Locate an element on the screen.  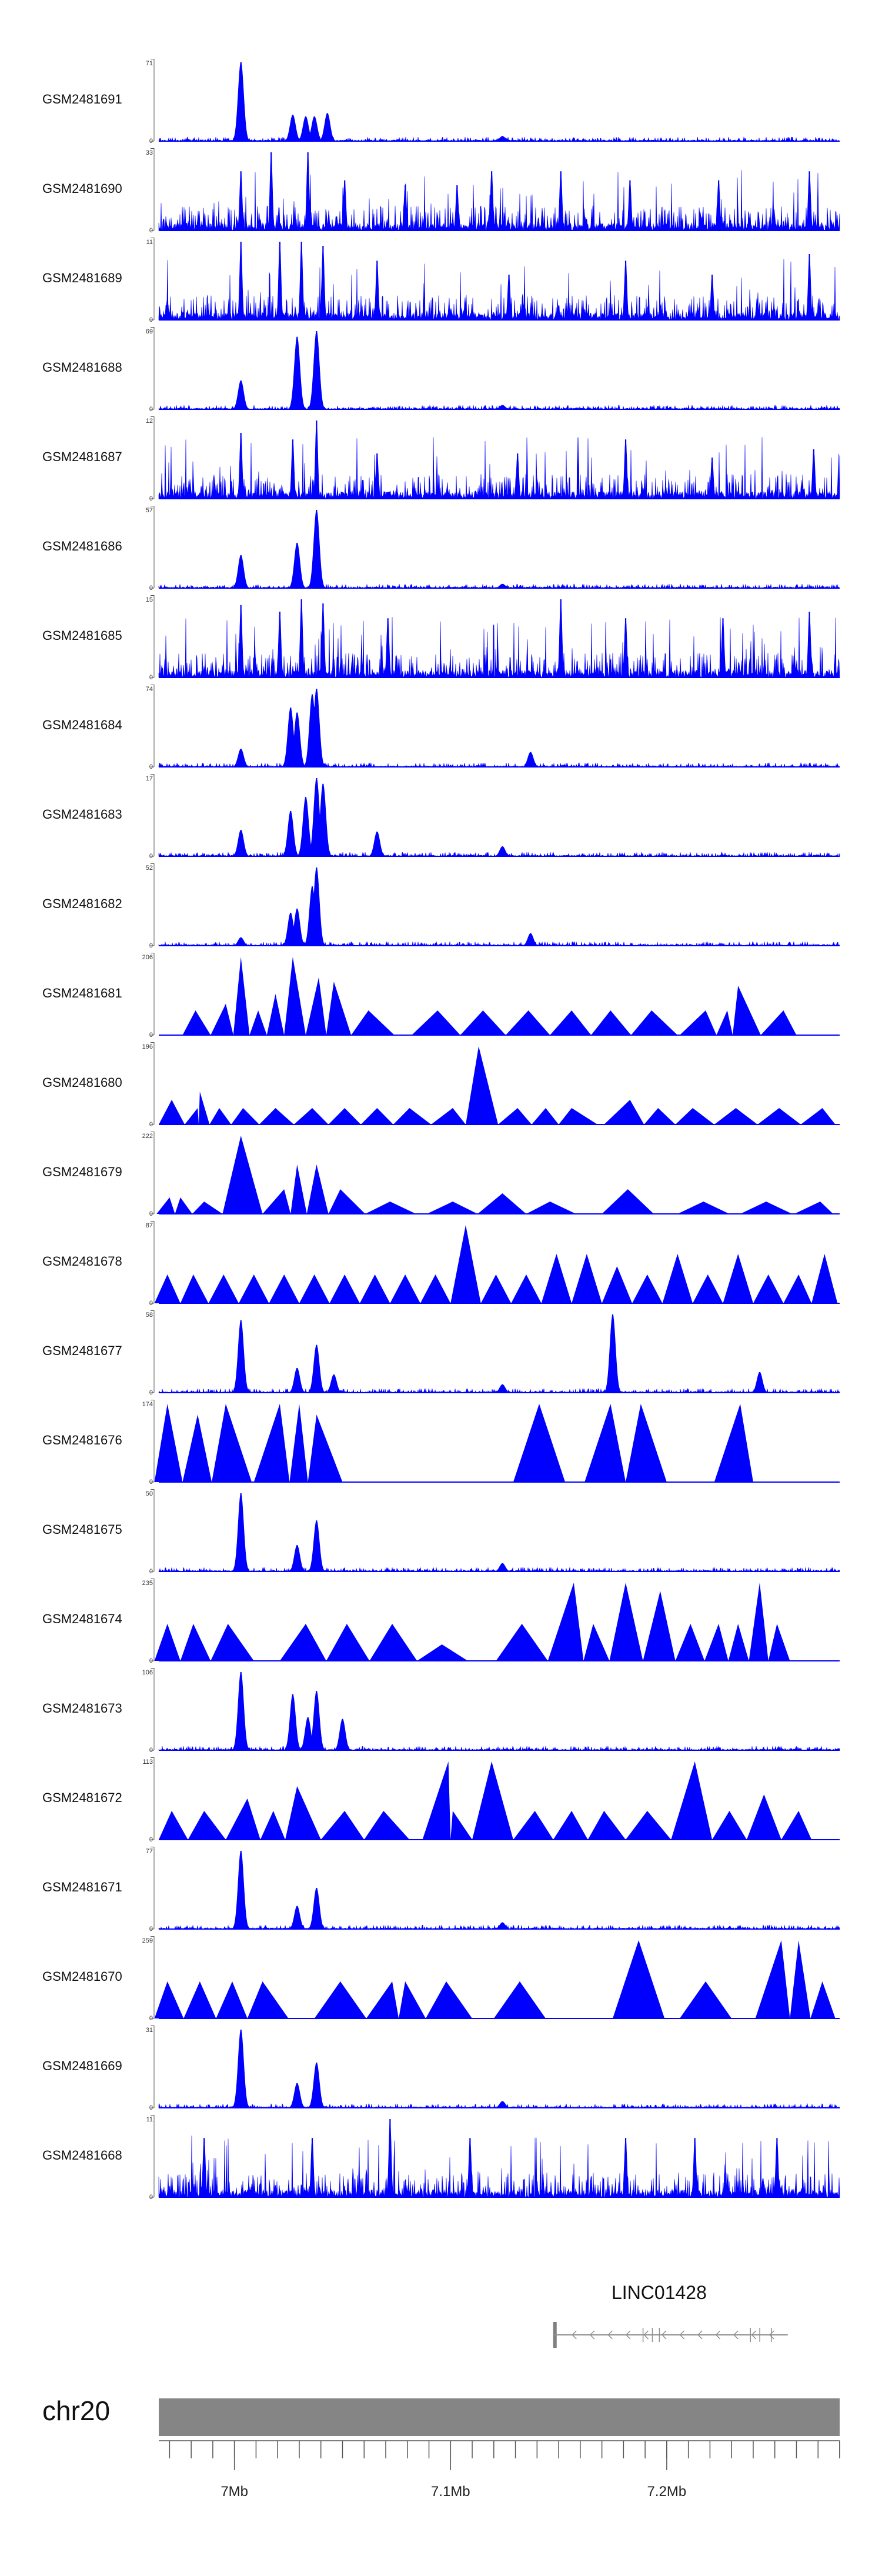
track-ymax-label: 87 is located at coordinates (149, 1225).